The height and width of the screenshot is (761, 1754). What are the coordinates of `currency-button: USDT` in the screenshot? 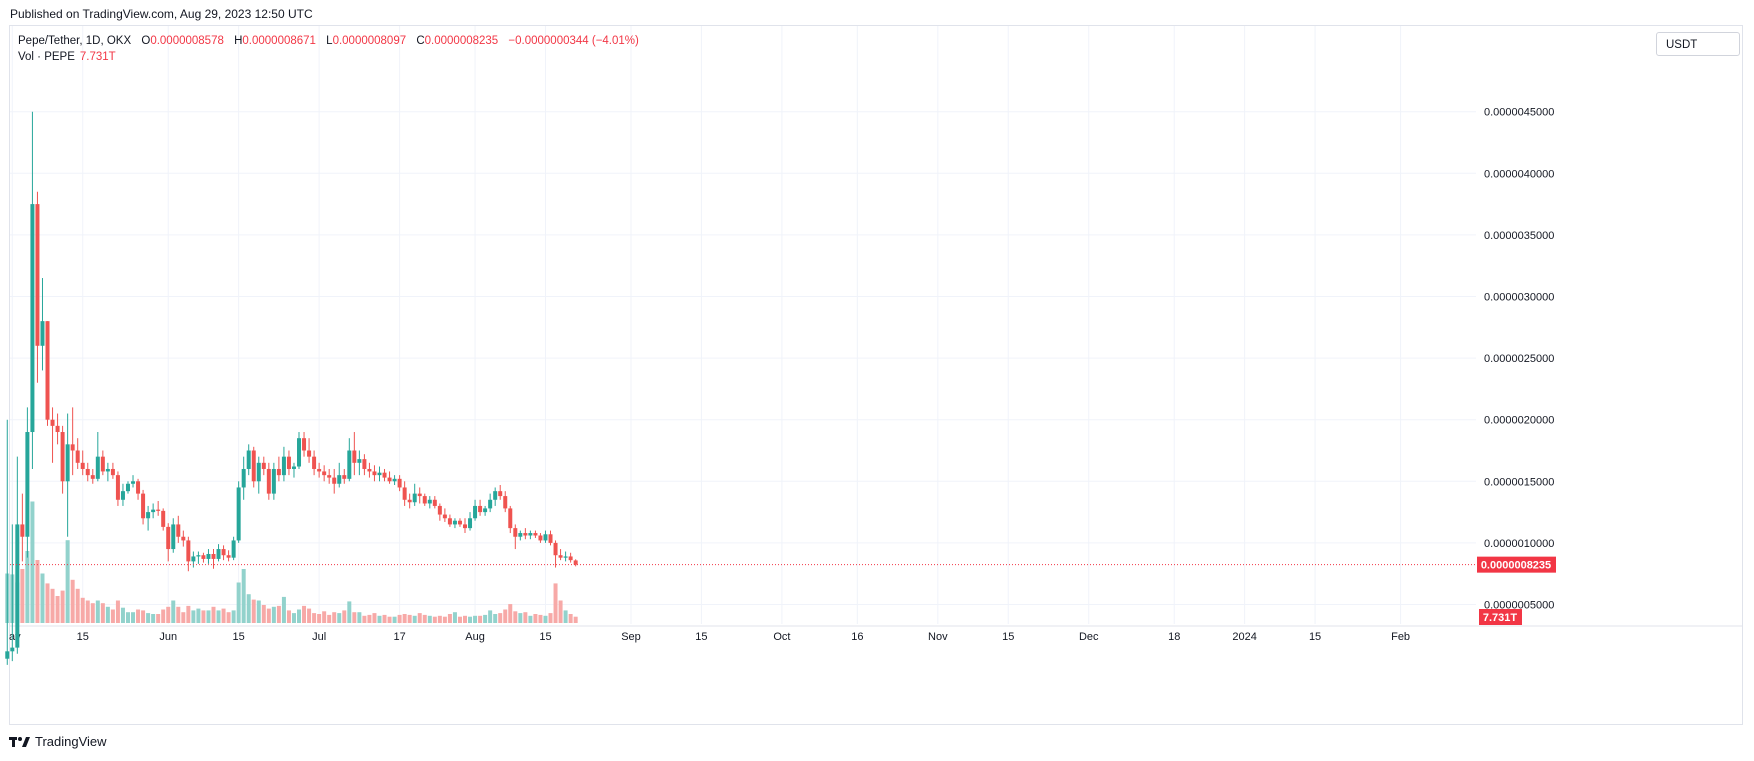 It's located at (1698, 44).